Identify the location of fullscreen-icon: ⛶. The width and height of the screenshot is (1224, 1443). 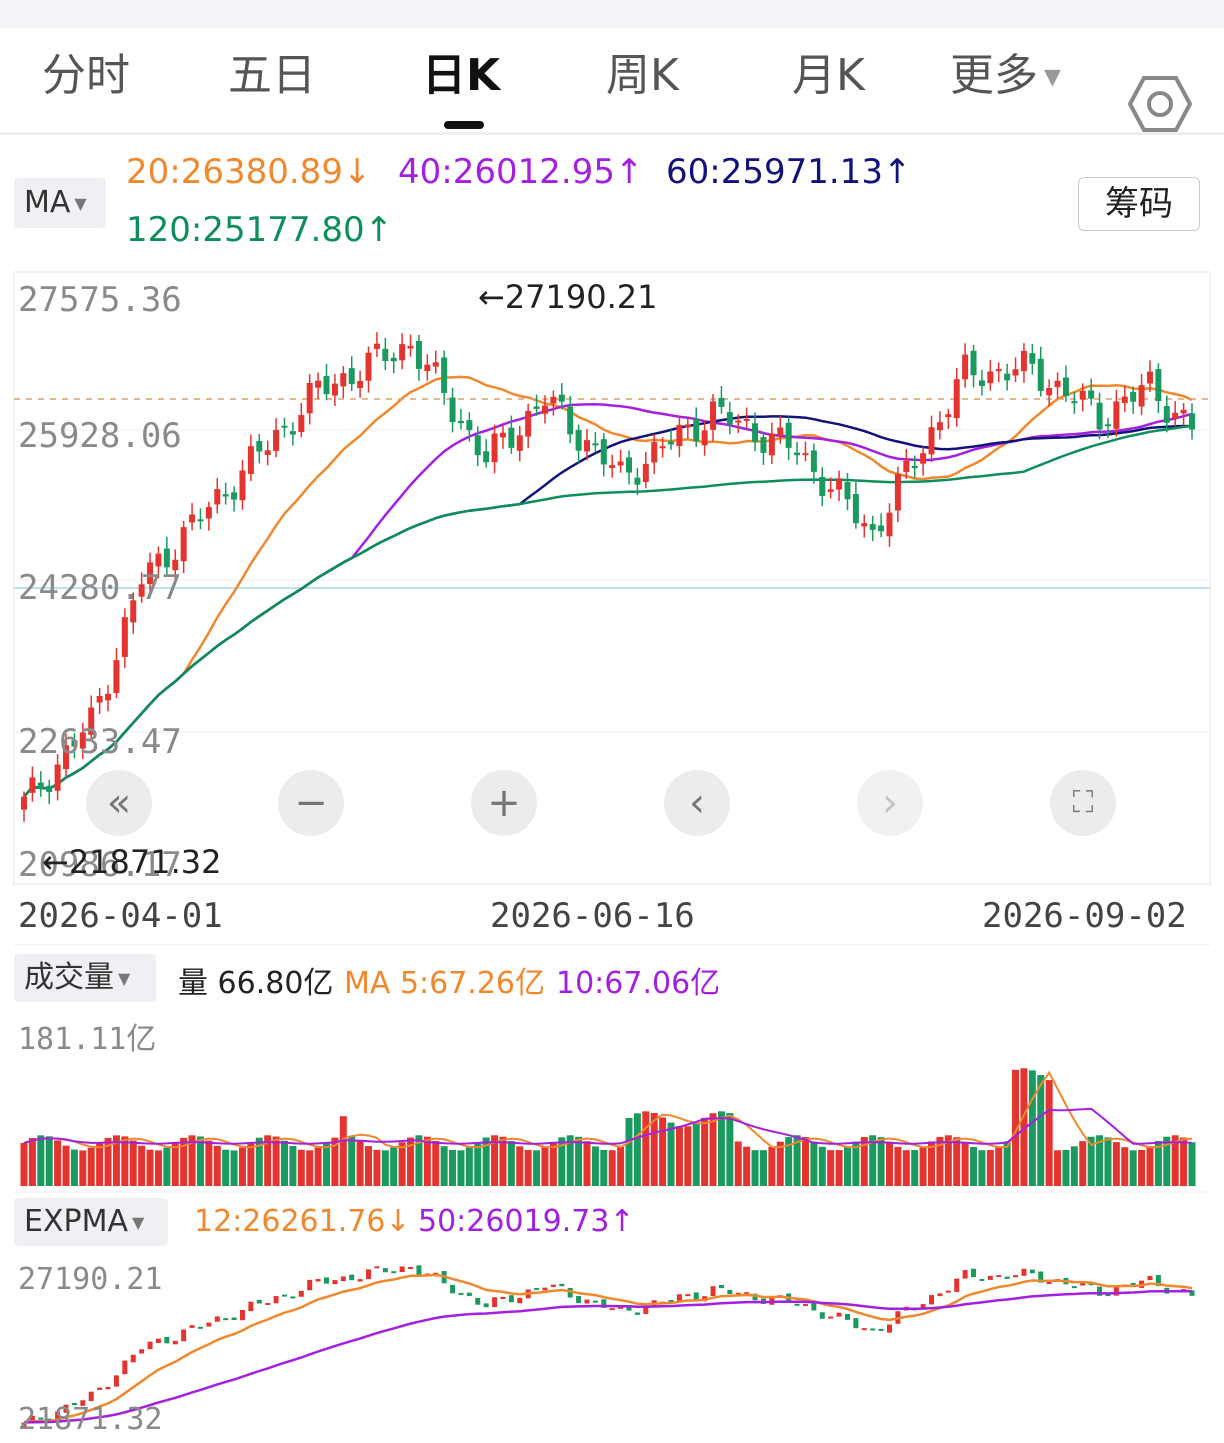
(1083, 803).